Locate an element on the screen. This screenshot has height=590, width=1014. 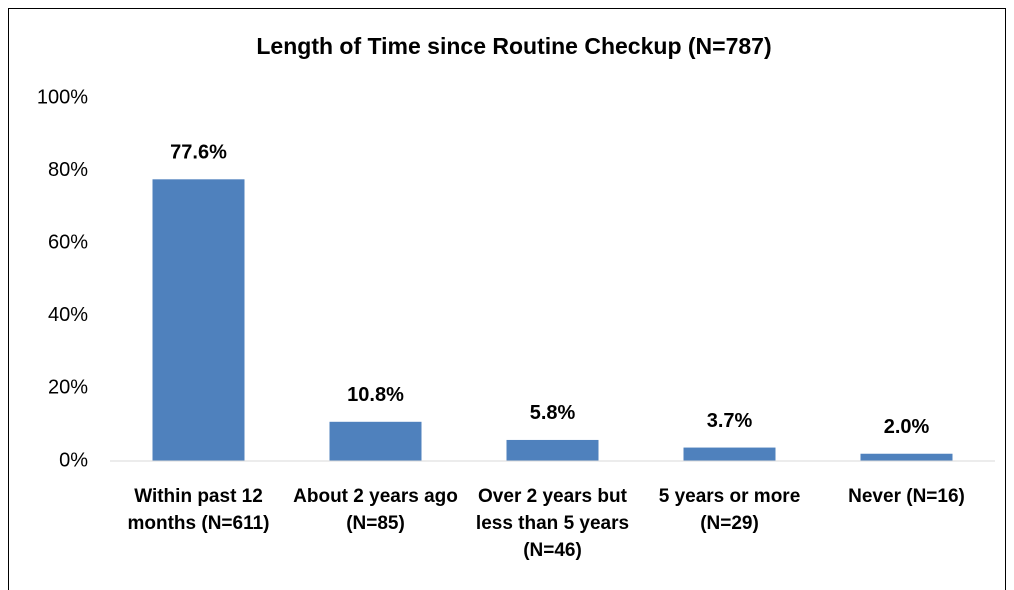
y-tick-label: 40% is located at coordinates (68, 315).